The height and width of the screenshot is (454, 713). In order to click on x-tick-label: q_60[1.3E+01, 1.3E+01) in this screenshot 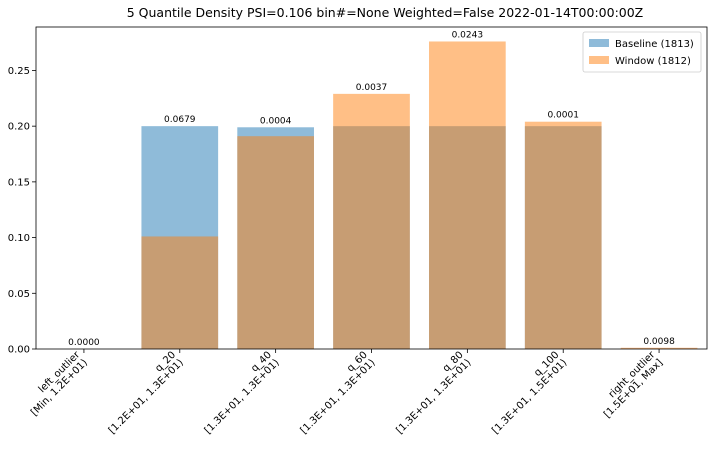, I will do `click(338, 393)`.